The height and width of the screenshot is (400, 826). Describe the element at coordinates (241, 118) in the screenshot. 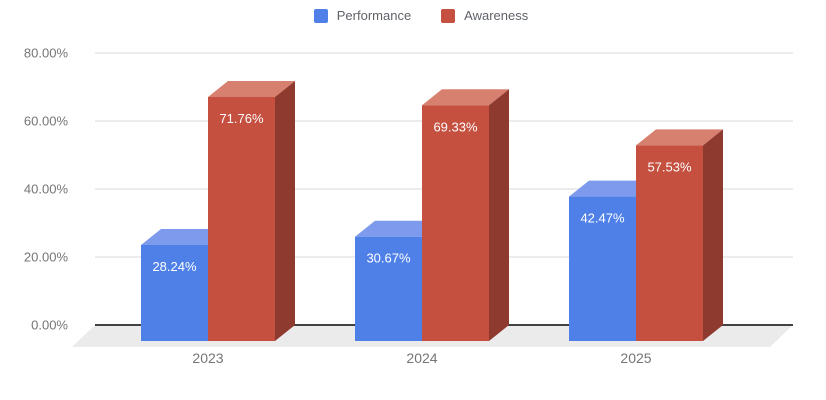

I see `bar-value-label: 71.76%` at that location.